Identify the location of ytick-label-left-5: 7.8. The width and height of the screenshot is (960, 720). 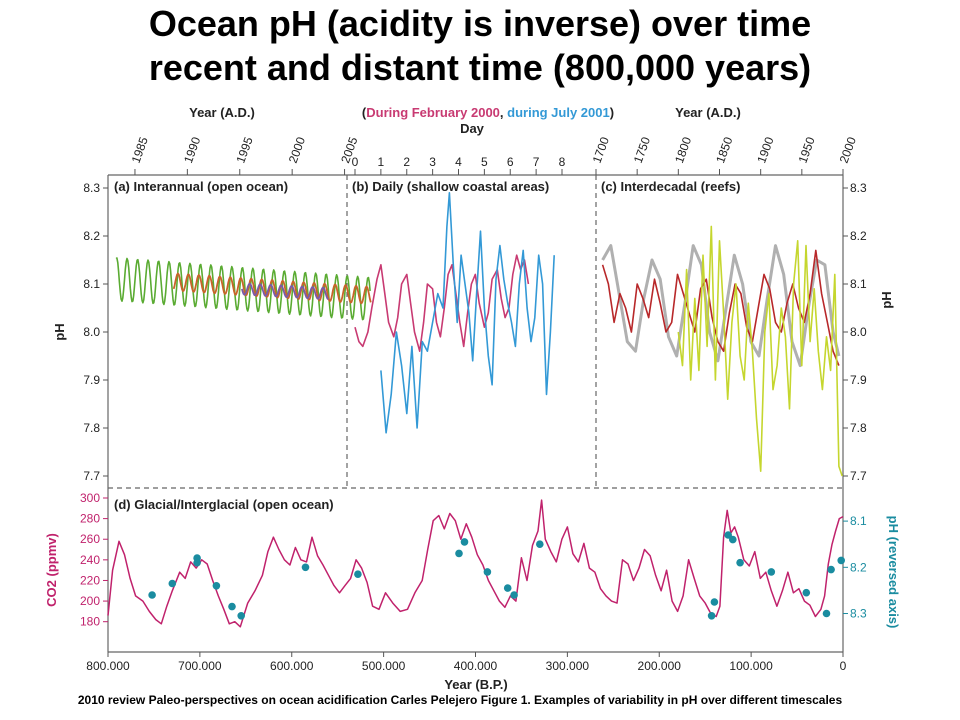
(91, 428).